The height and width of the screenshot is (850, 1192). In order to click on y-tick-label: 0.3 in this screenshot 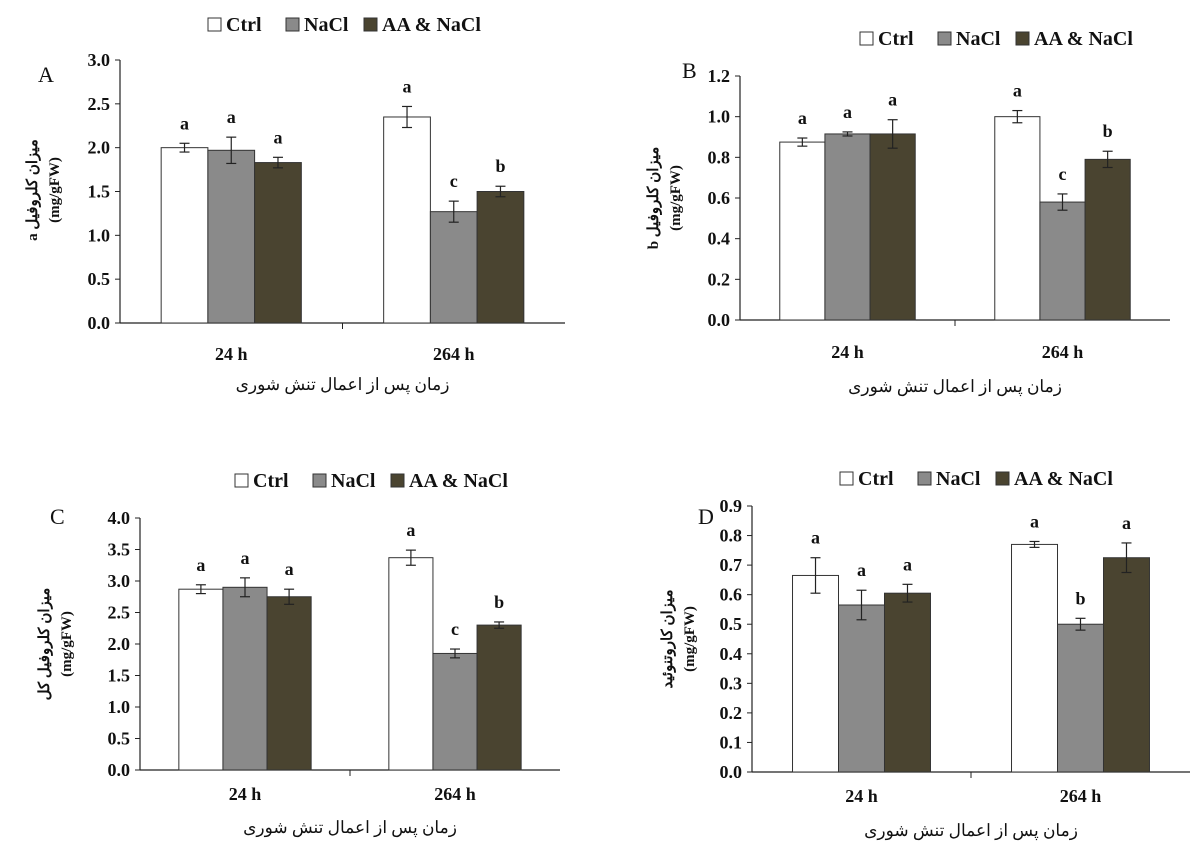, I will do `click(731, 683)`.